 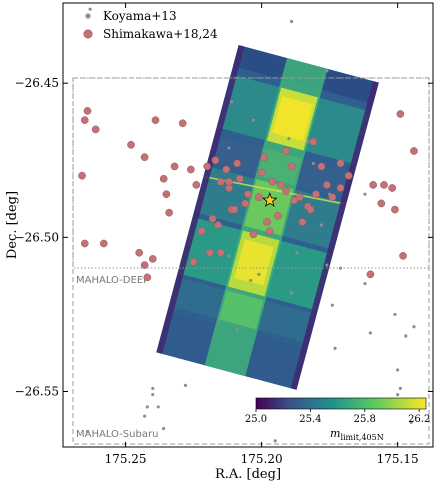 I want to click on colorbar-ticks: 25.0 25.4 25.8 26.2, so click(x=337, y=417).